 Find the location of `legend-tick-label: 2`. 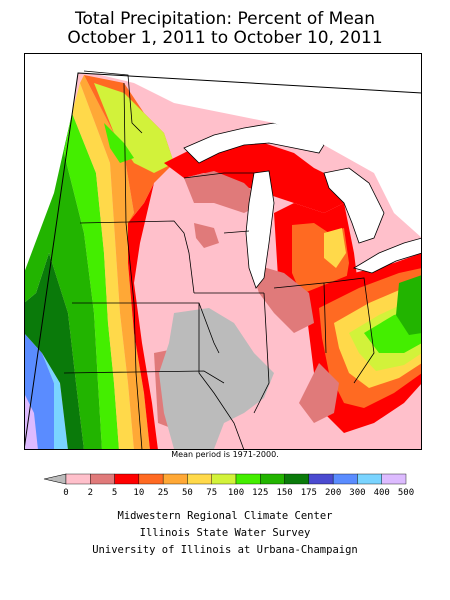

legend-tick-label: 2 is located at coordinates (90, 493).